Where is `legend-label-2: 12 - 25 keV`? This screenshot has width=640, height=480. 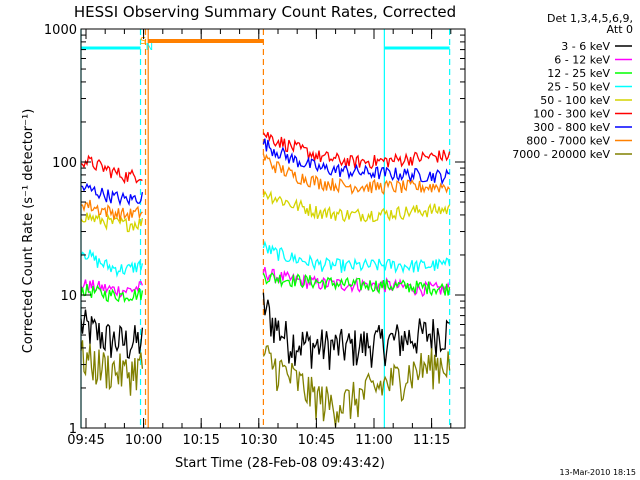 legend-label-2: 12 - 25 keV is located at coordinates (578, 73).